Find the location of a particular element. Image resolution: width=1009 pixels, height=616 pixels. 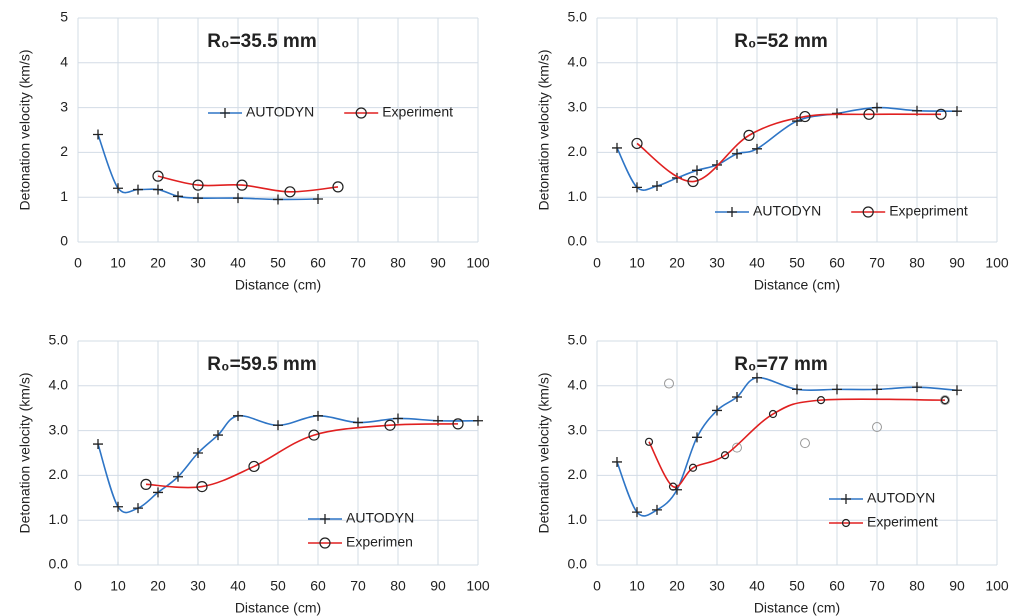

x-tick-label: 20 is located at coordinates (677, 263).